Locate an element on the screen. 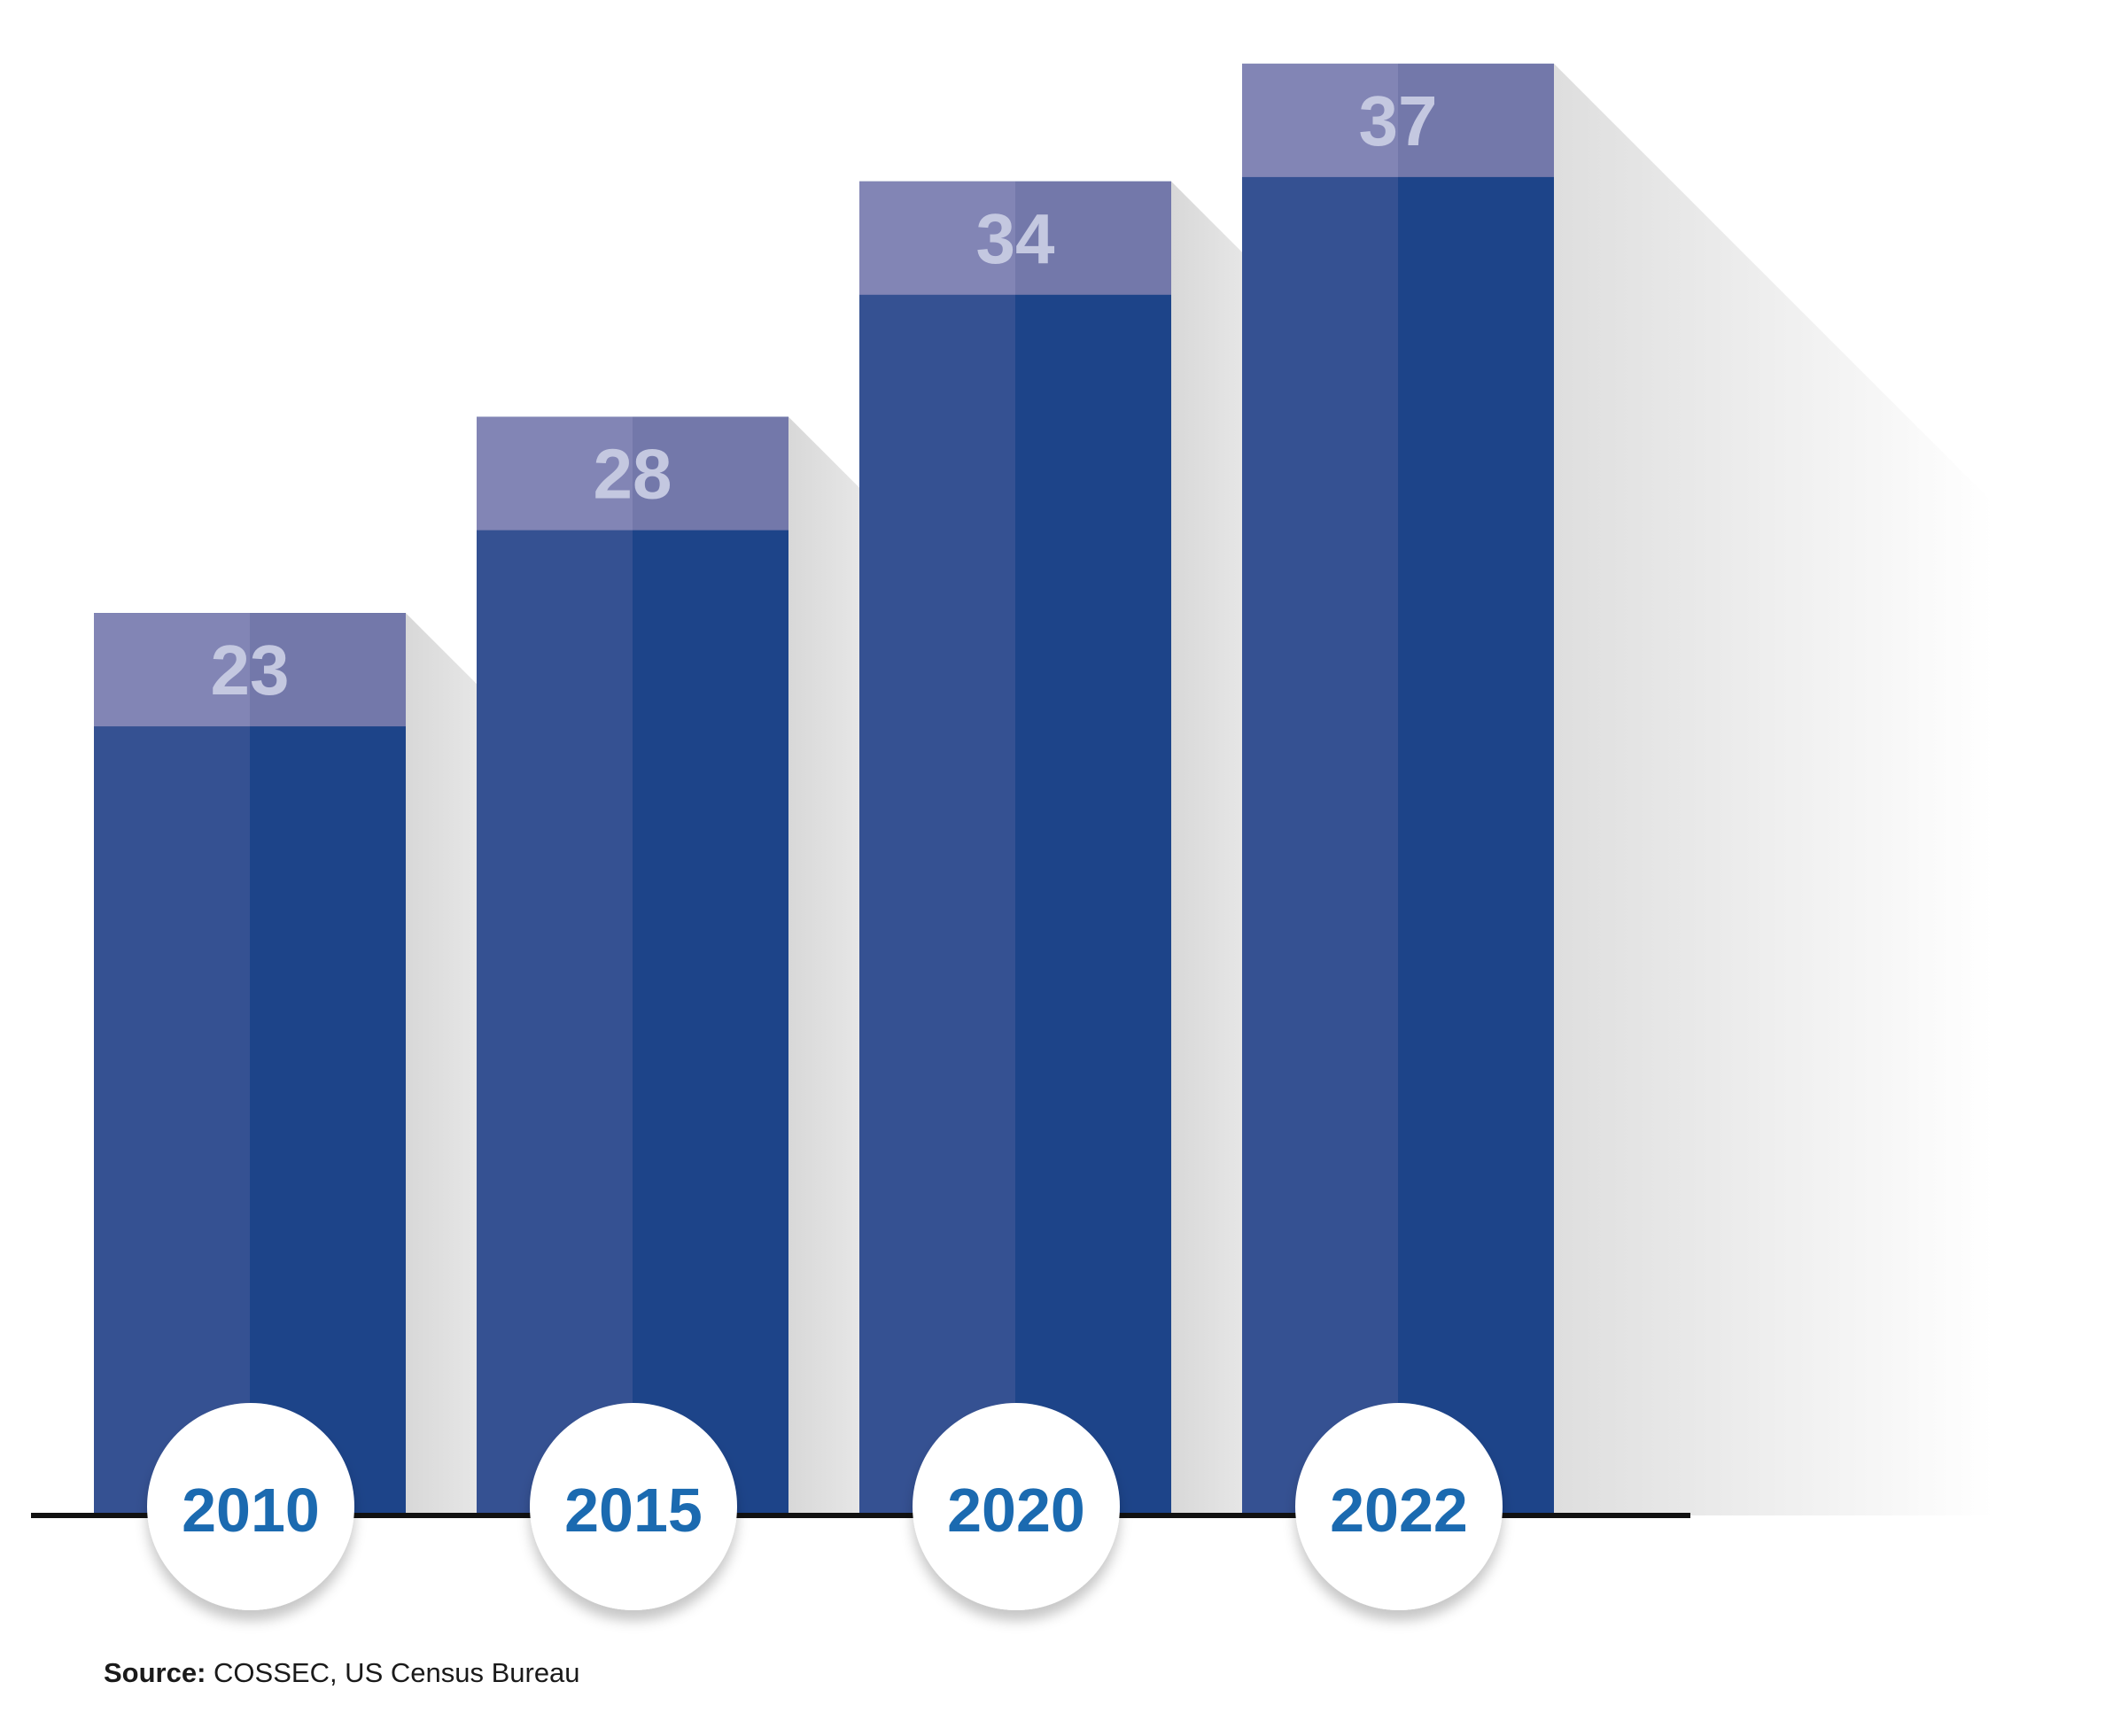  bar-shadow-2015 is located at coordinates (823, 966).